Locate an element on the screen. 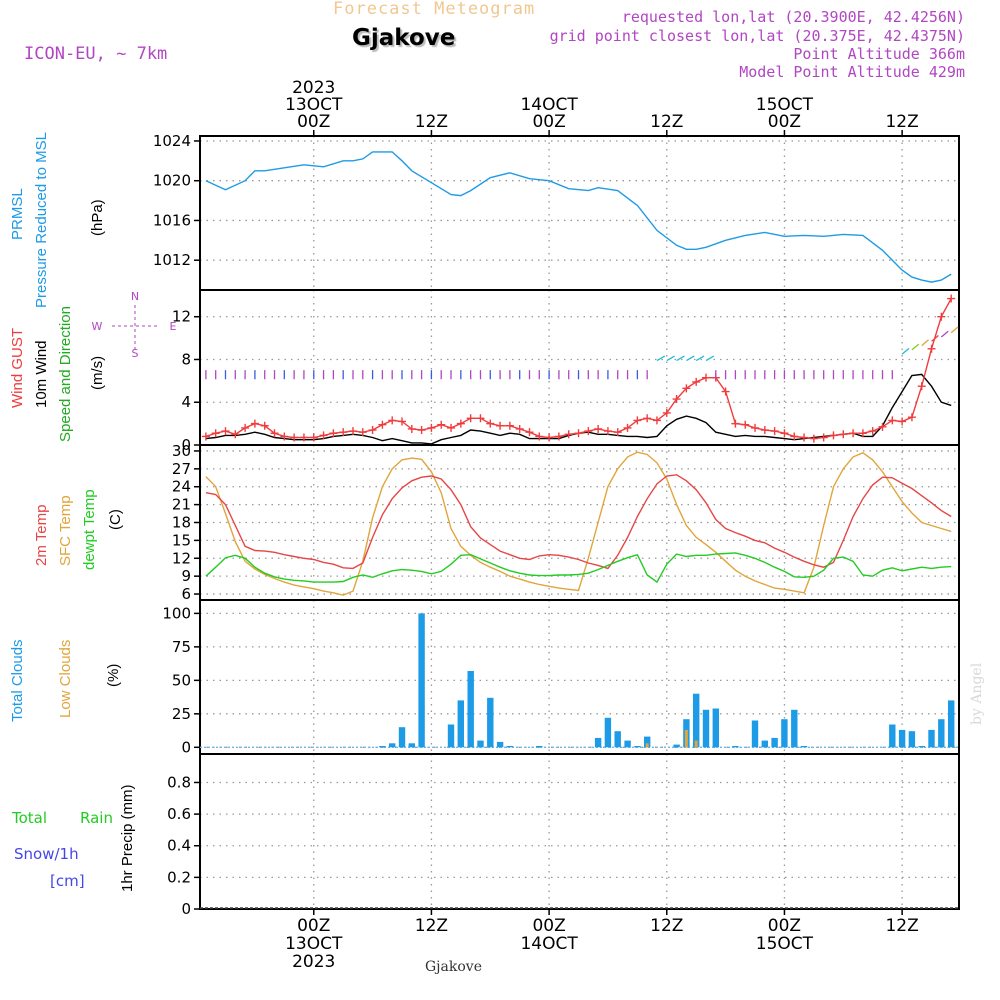 The image size is (1000, 1000). y-tick-label: 0 is located at coordinates (186, 445).